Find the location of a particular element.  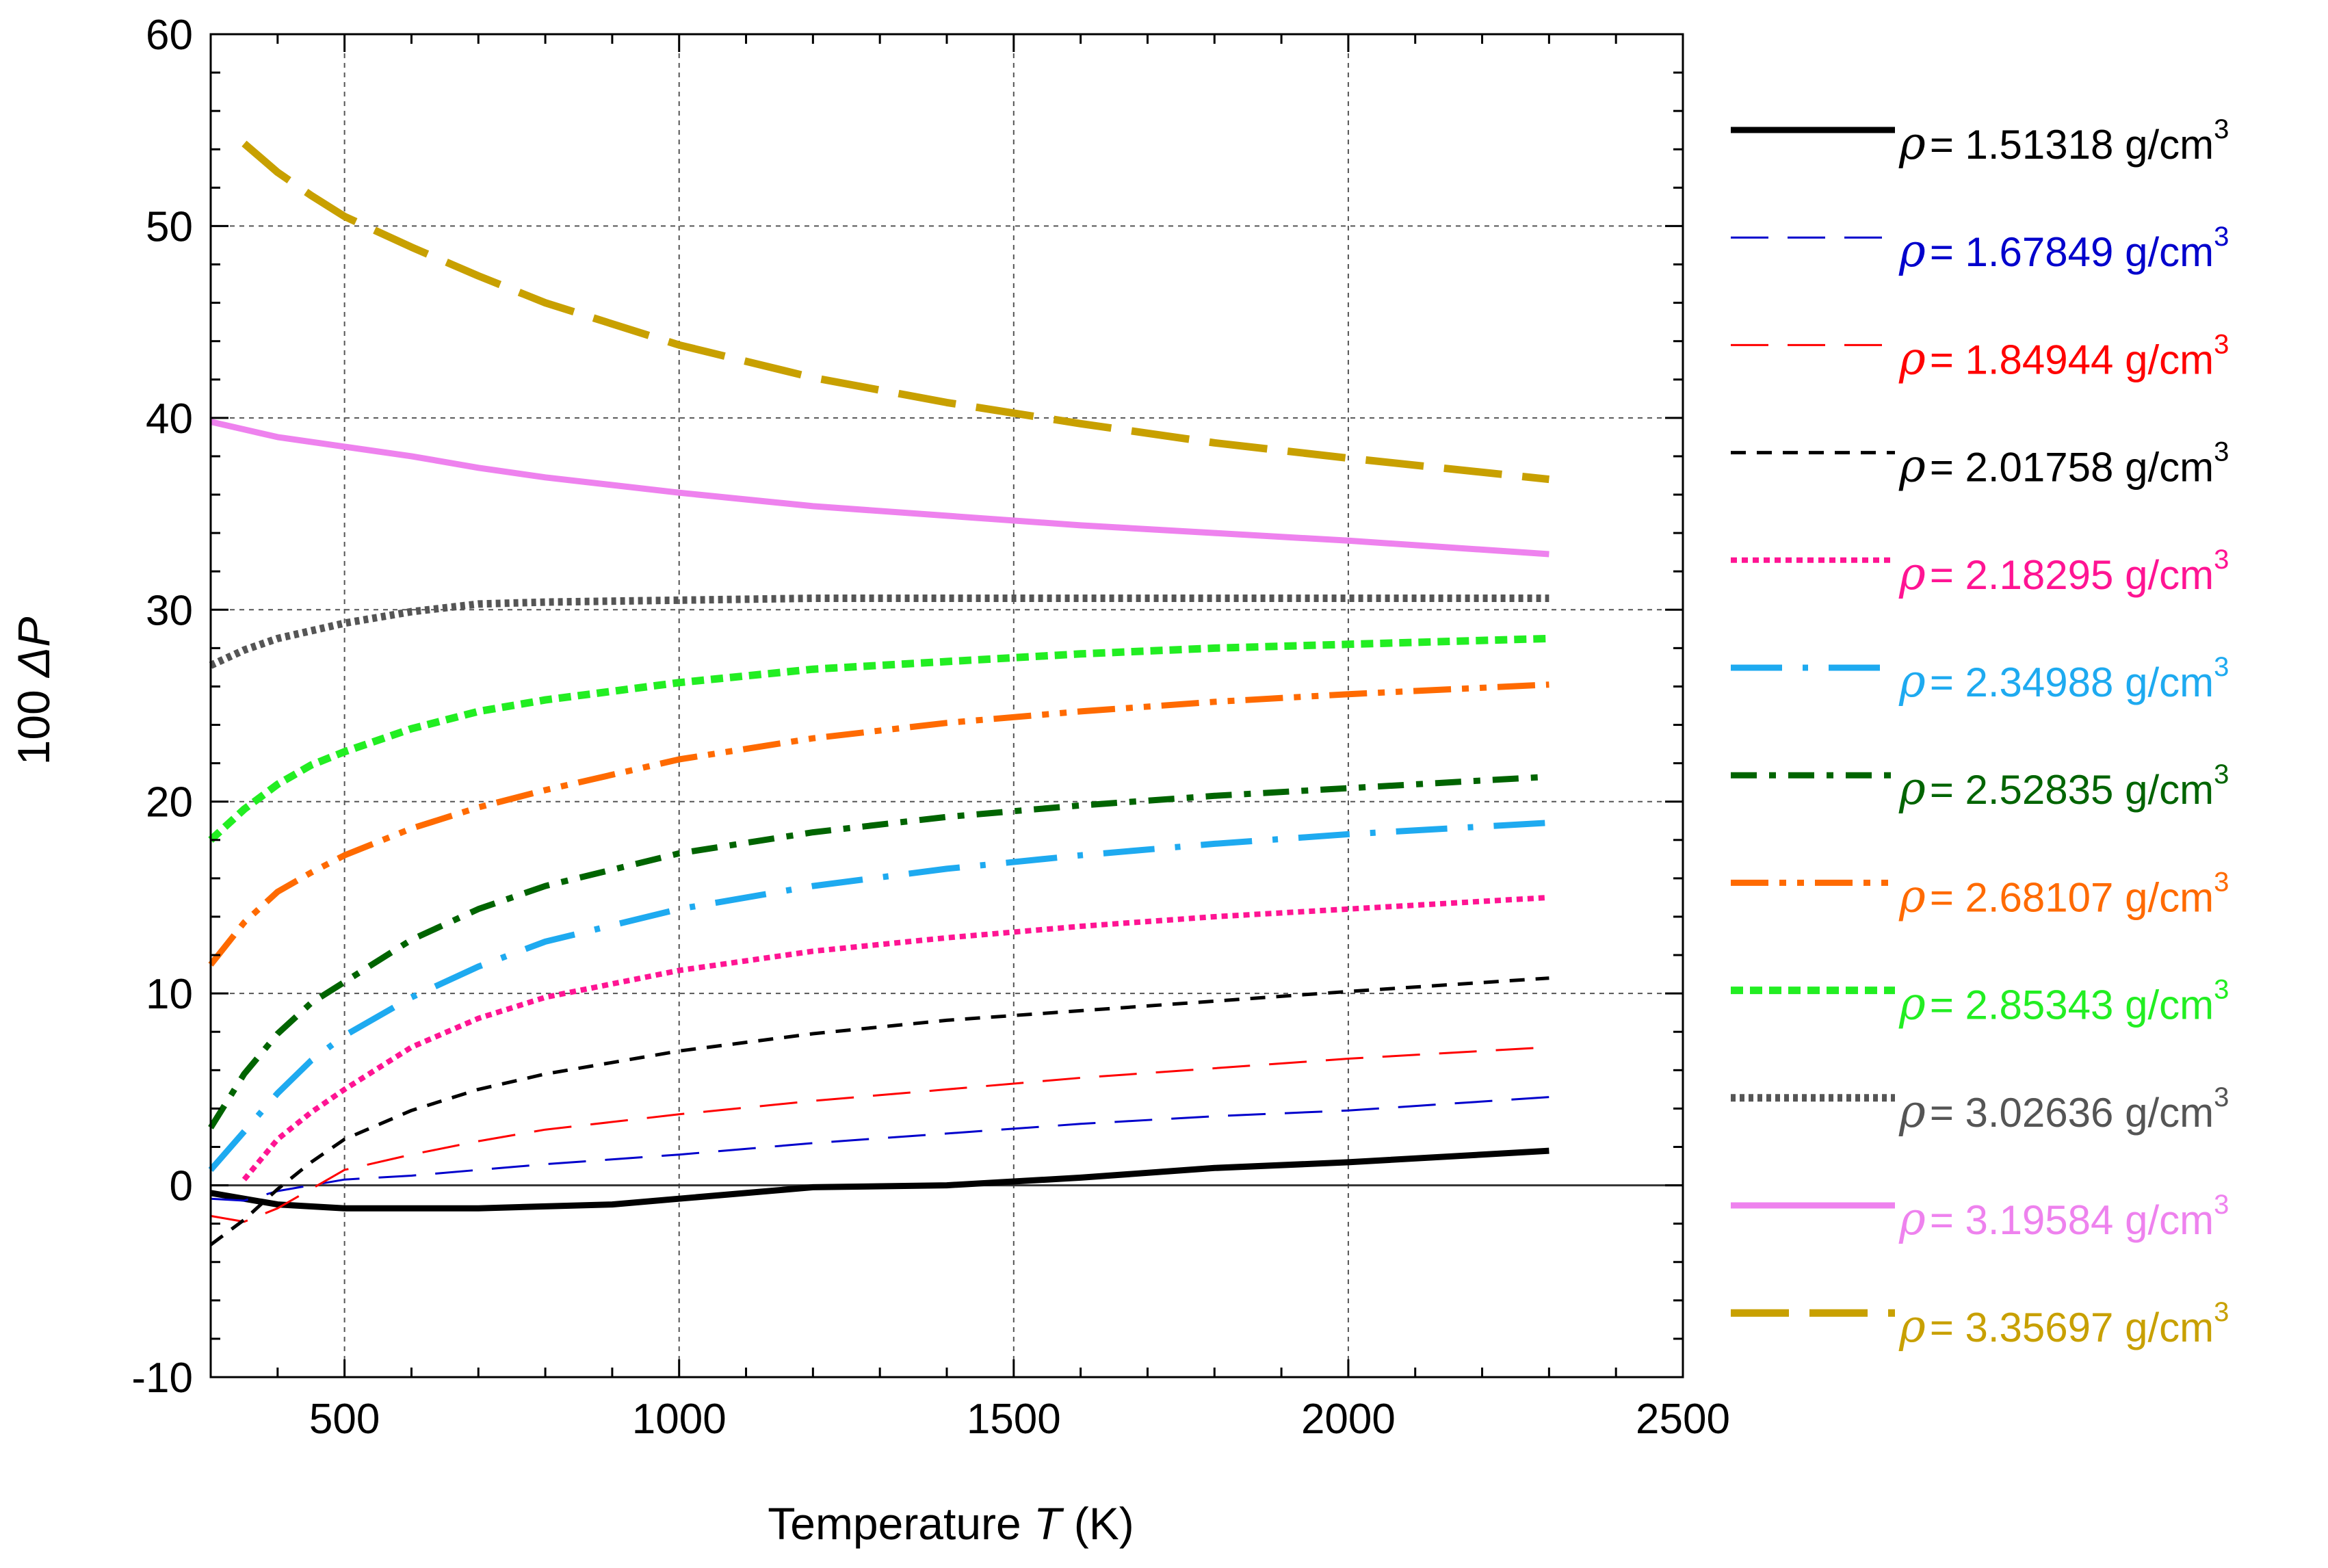

y-tick-label: 40 is located at coordinates (169, 419).